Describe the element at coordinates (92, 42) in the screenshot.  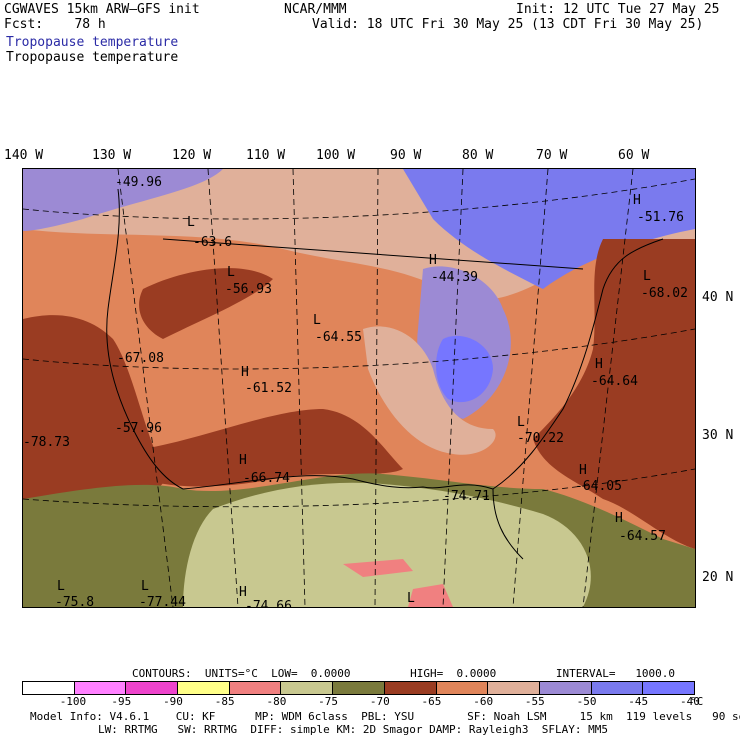
I see `field-title-colored: Tropopause temperature` at that location.